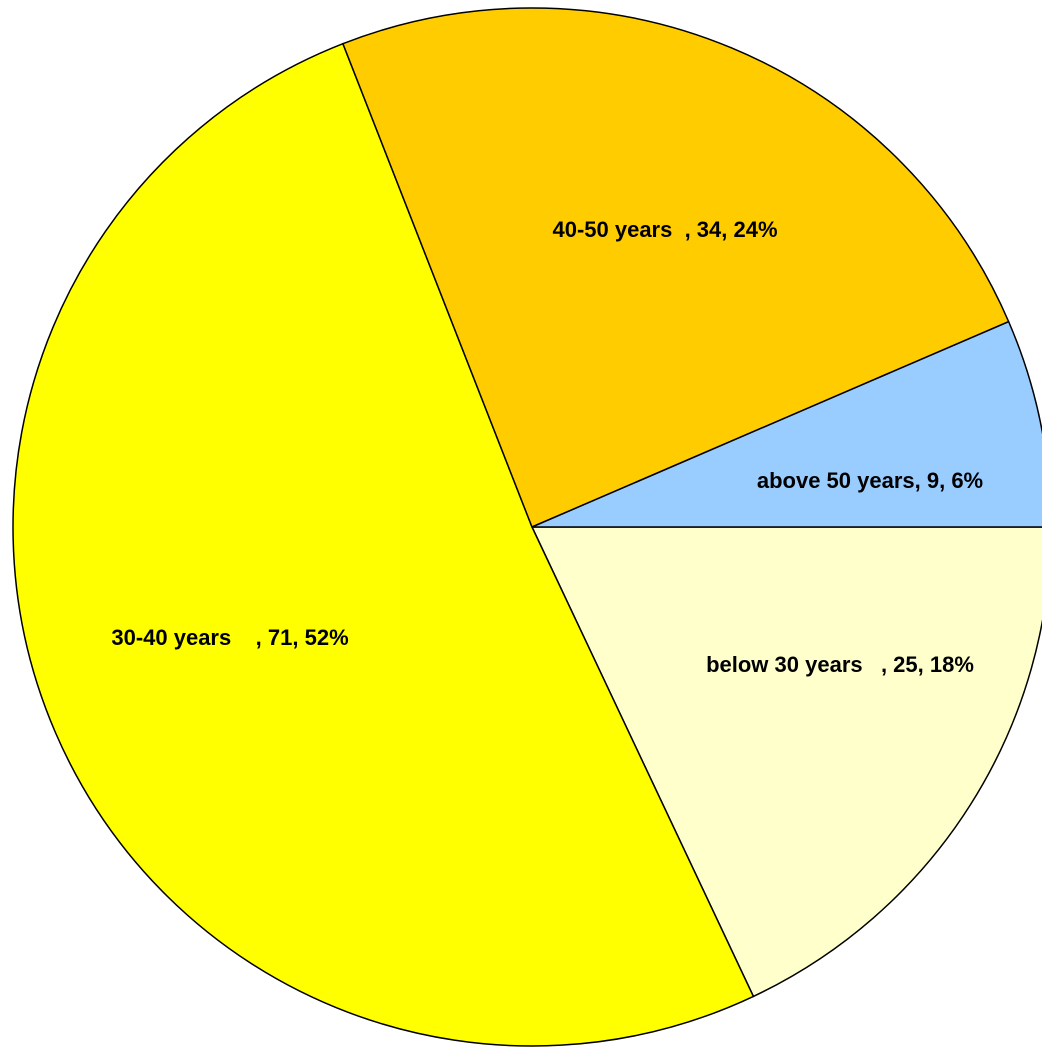  Describe the element at coordinates (870, 480) in the screenshot. I see `data-label: above 50 years, 9, 6%` at that location.